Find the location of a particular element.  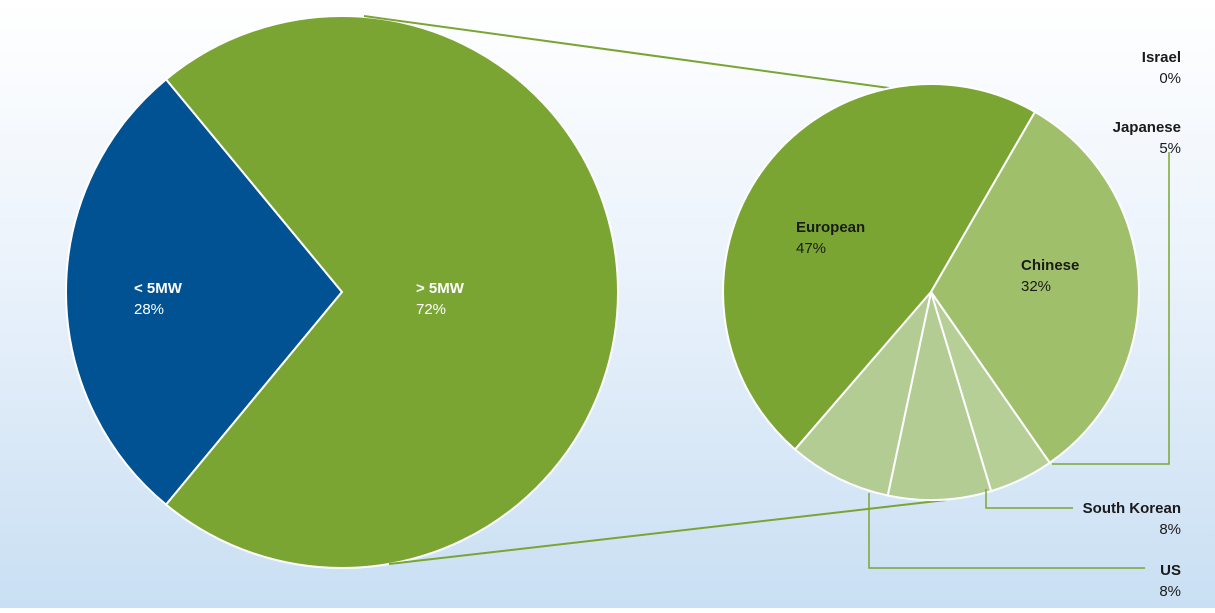

outside-value-south-korean: 8% is located at coordinates (1170, 529).